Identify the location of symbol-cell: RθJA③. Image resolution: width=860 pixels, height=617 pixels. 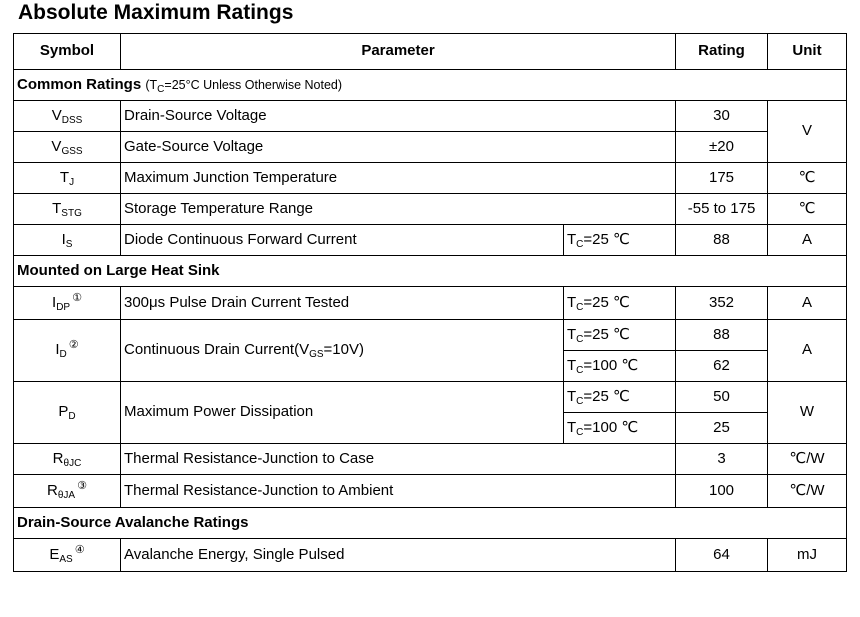
(67, 491).